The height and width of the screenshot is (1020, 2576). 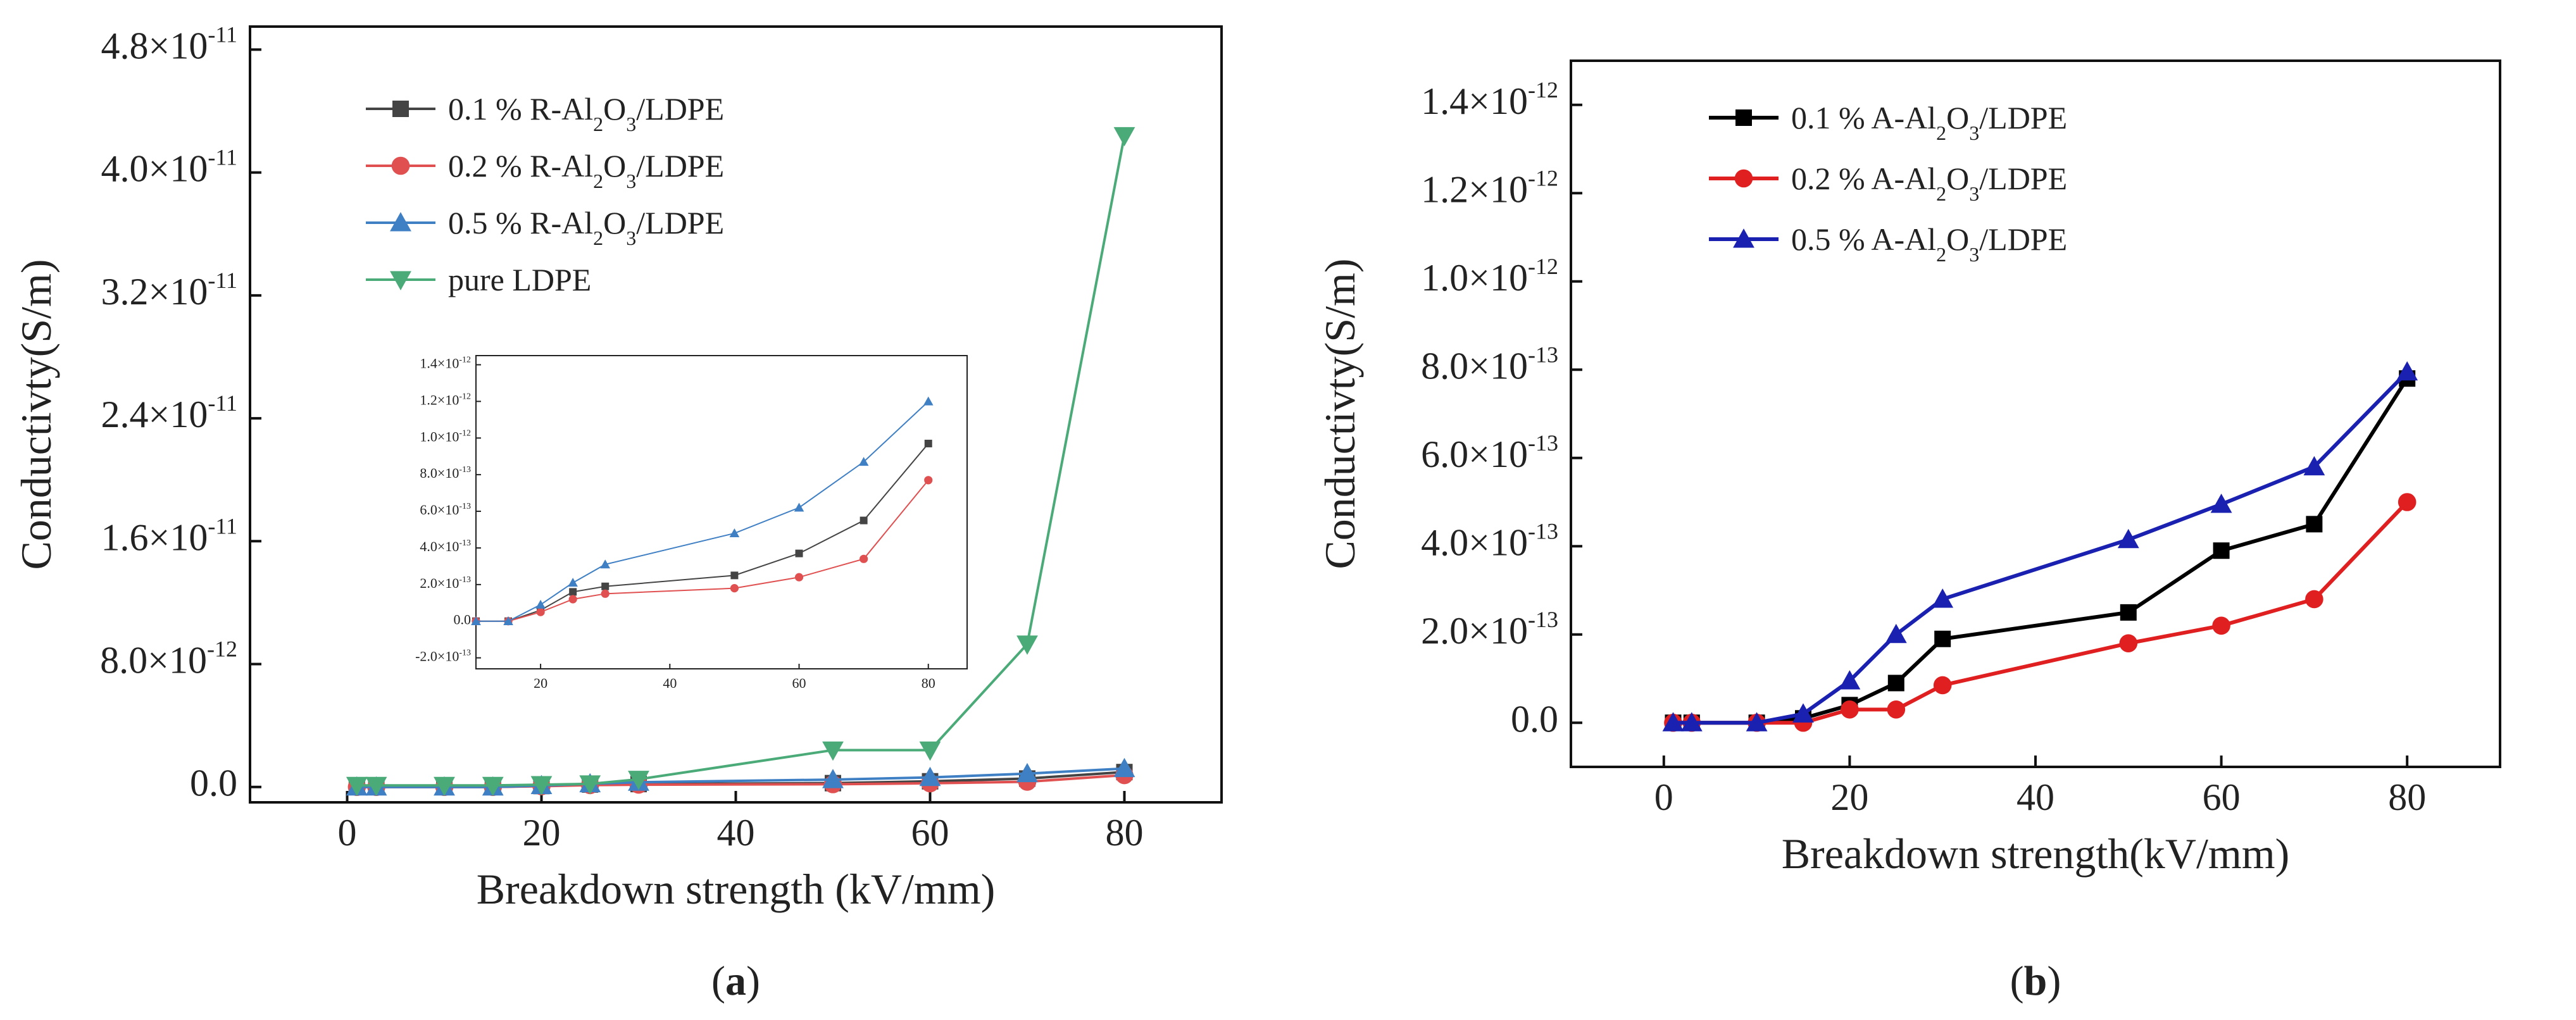 I want to click on inset-y-tick-label: 2.0×10⁻¹³, so click(x=445, y=583).